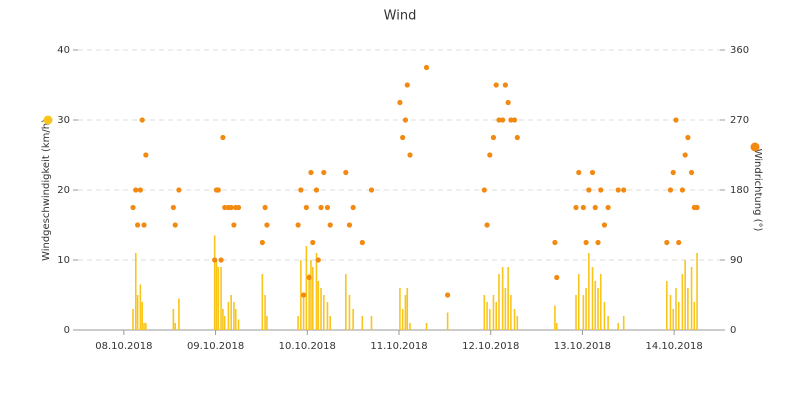 The height and width of the screenshot is (400, 800). I want to click on x-tick-label: 13.10.2018, so click(582, 346).